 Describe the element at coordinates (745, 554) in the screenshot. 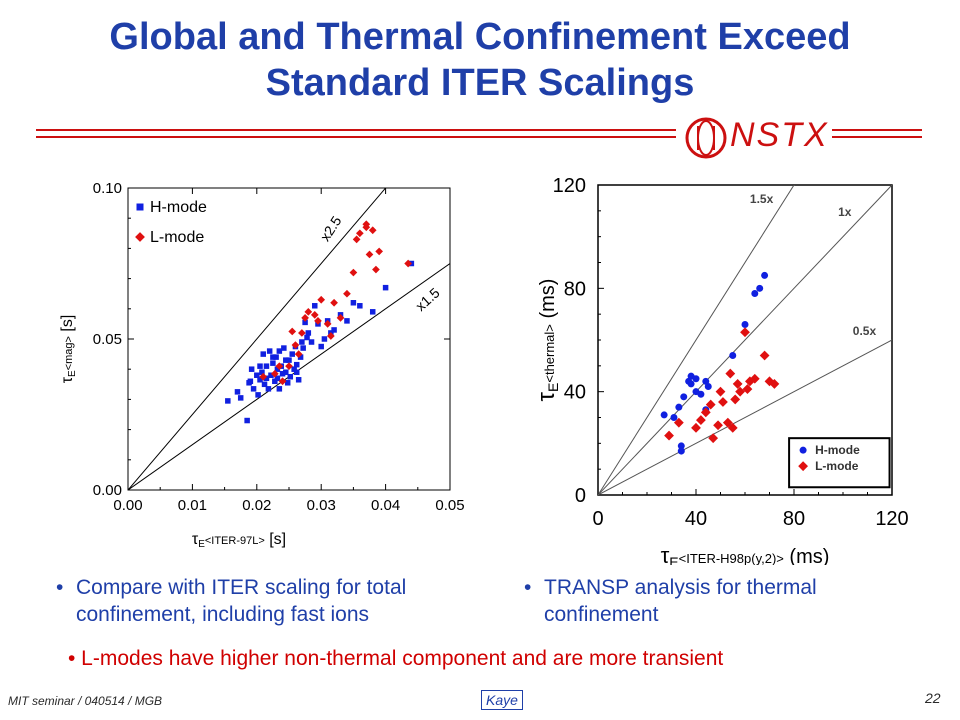

I see `x-axis-label: τE<ITER-H98p(y,2)> (ms)` at that location.